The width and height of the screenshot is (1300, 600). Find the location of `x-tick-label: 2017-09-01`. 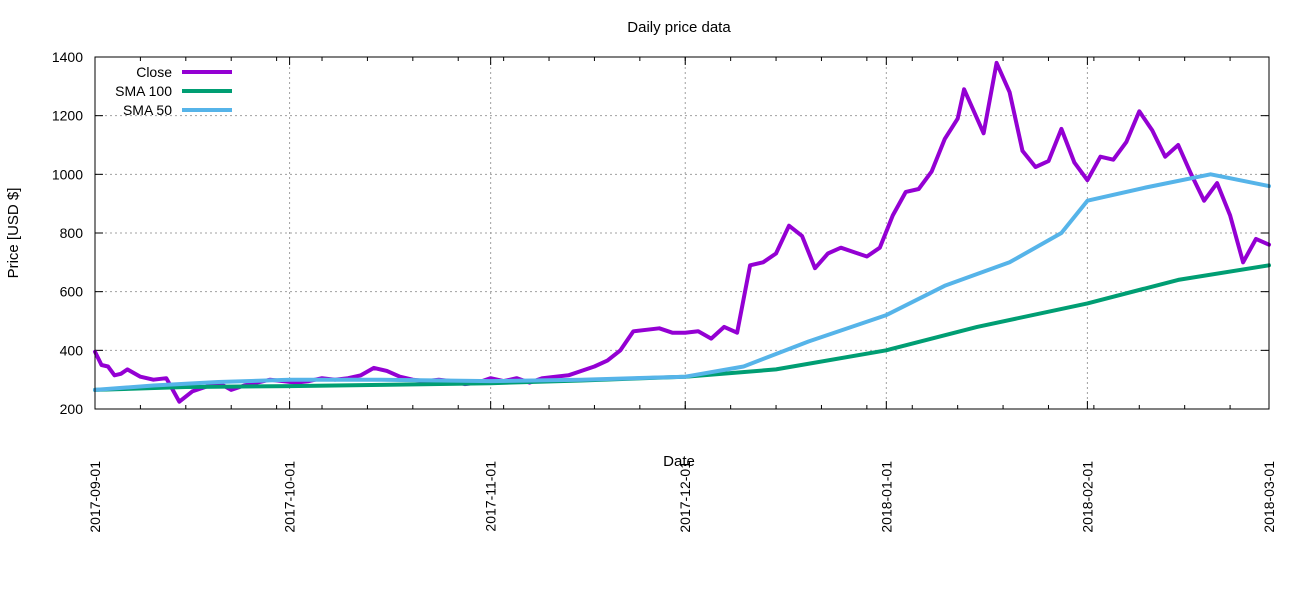

x-tick-label: 2017-09-01 is located at coordinates (95, 497).